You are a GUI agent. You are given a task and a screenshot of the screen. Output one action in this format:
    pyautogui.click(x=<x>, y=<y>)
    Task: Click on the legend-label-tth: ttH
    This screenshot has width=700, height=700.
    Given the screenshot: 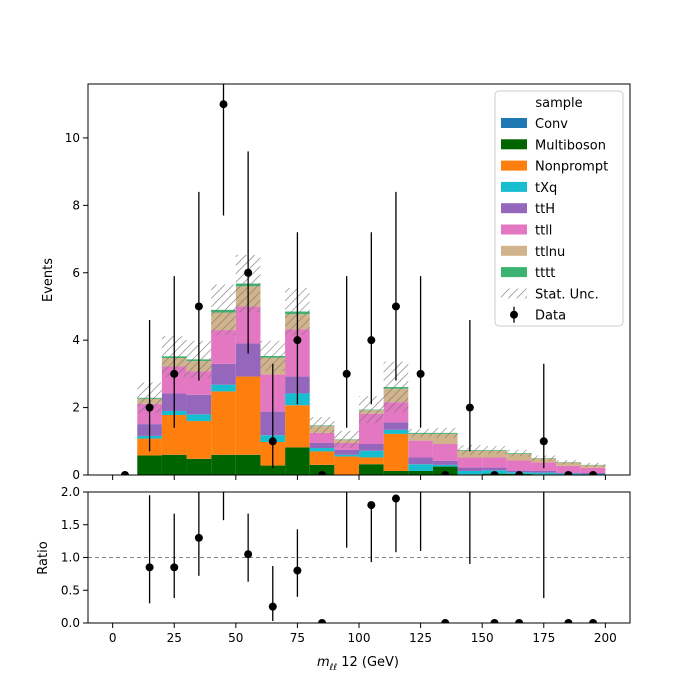 What is the action you would take?
    pyautogui.click(x=545, y=209)
    